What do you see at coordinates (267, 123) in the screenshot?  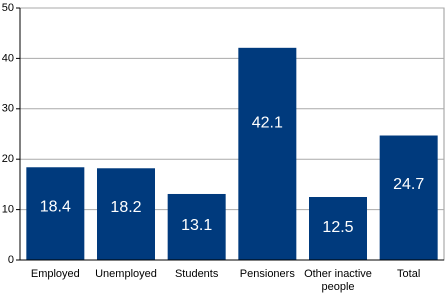 I see `value-label: 42.1` at bounding box center [267, 123].